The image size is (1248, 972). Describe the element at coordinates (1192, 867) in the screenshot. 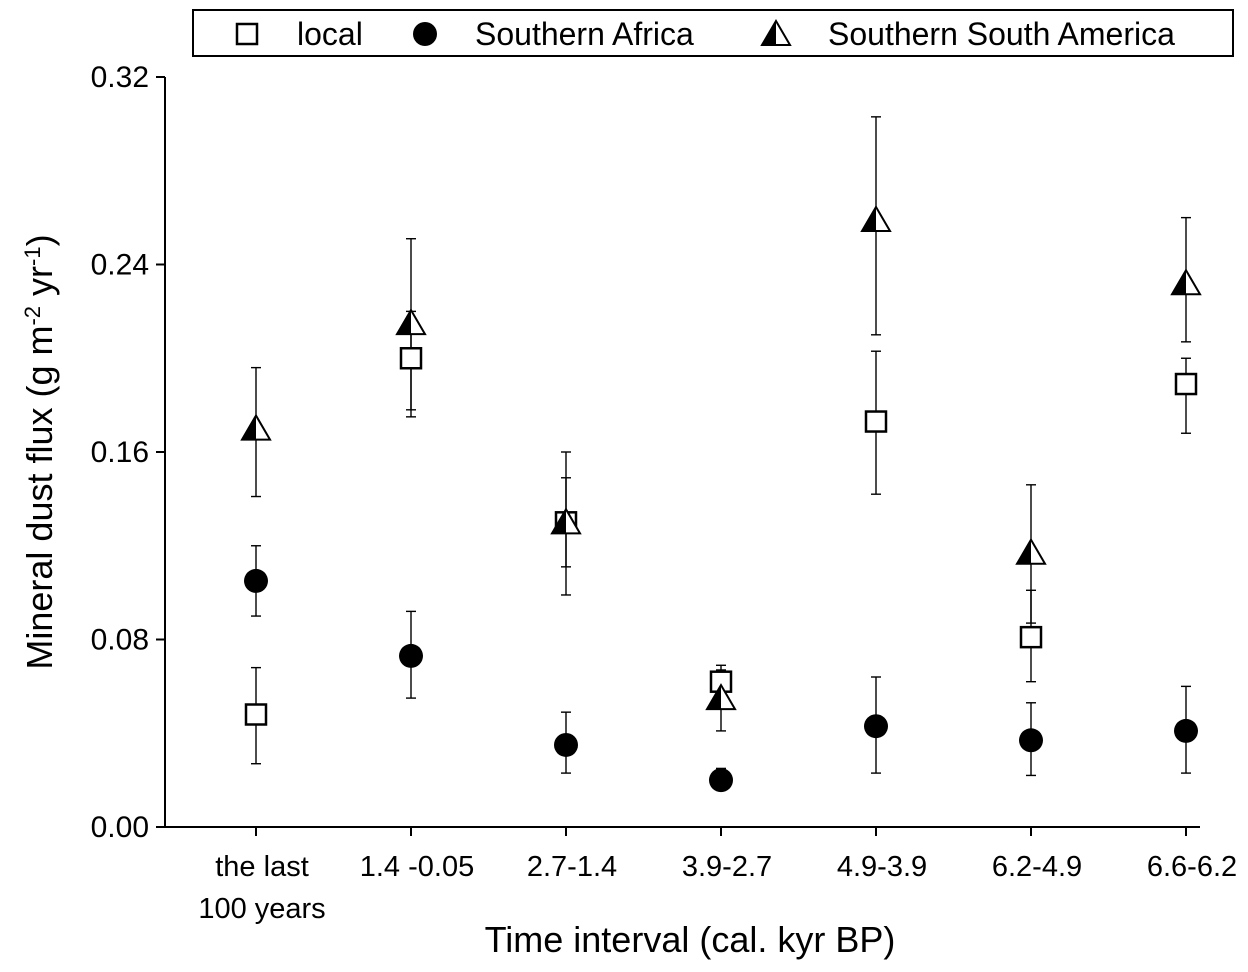

I see `x-tick-label: 6.6-6.2` at that location.